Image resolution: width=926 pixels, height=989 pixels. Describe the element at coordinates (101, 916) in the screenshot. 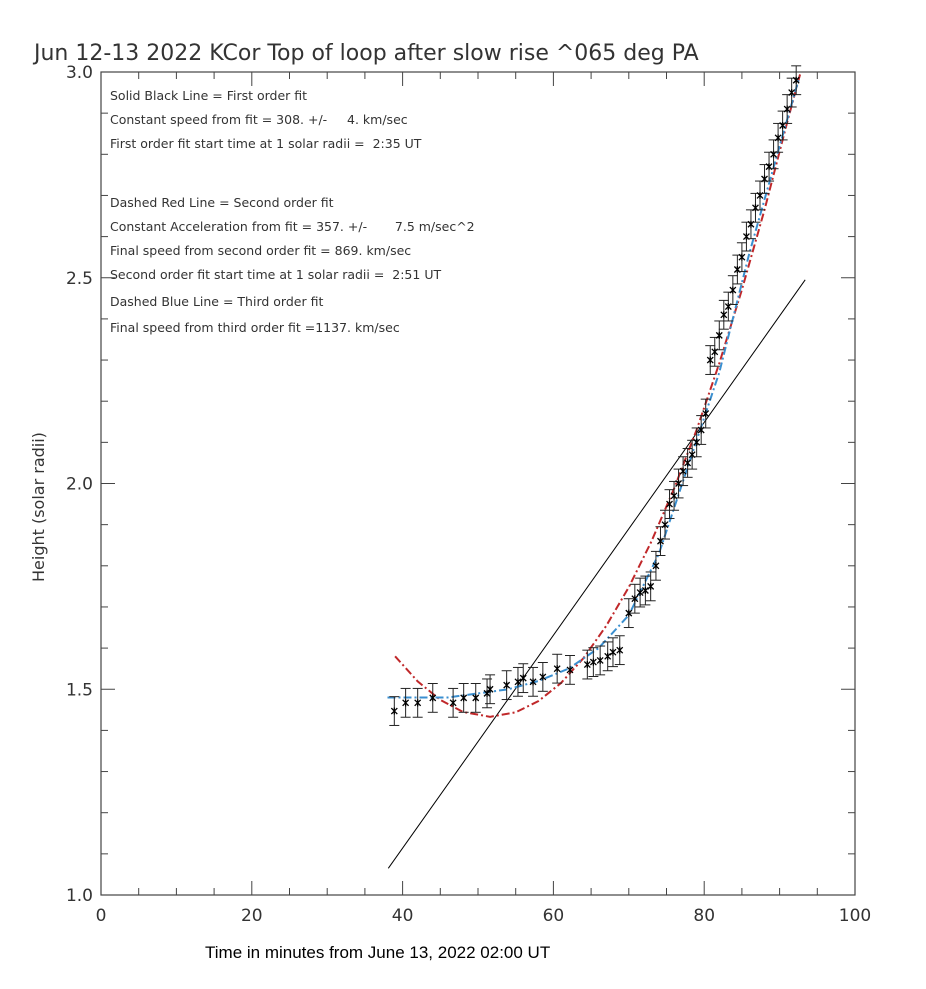

I see `x-tick-label: 0` at that location.